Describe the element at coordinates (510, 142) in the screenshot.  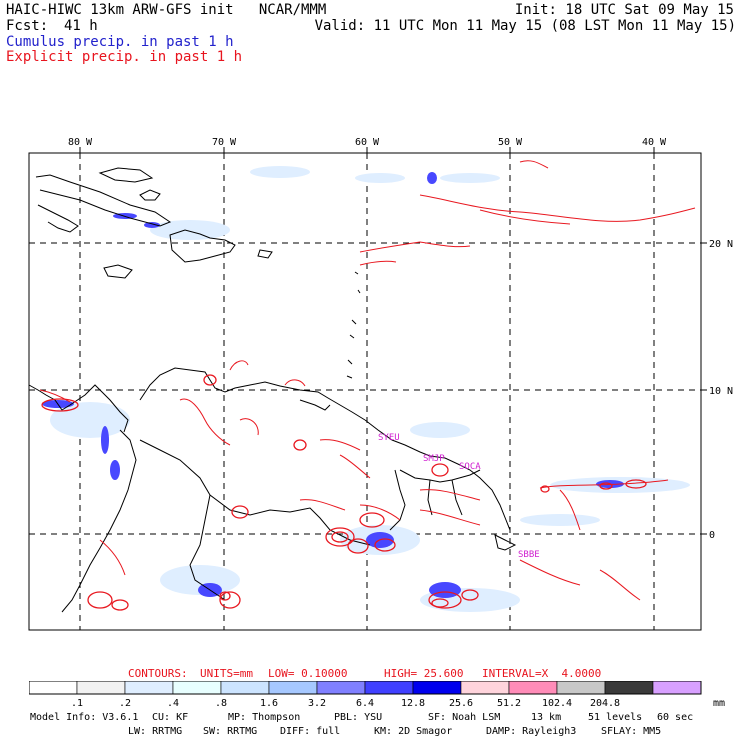
I see `lon-label-50w: 50 W` at that location.